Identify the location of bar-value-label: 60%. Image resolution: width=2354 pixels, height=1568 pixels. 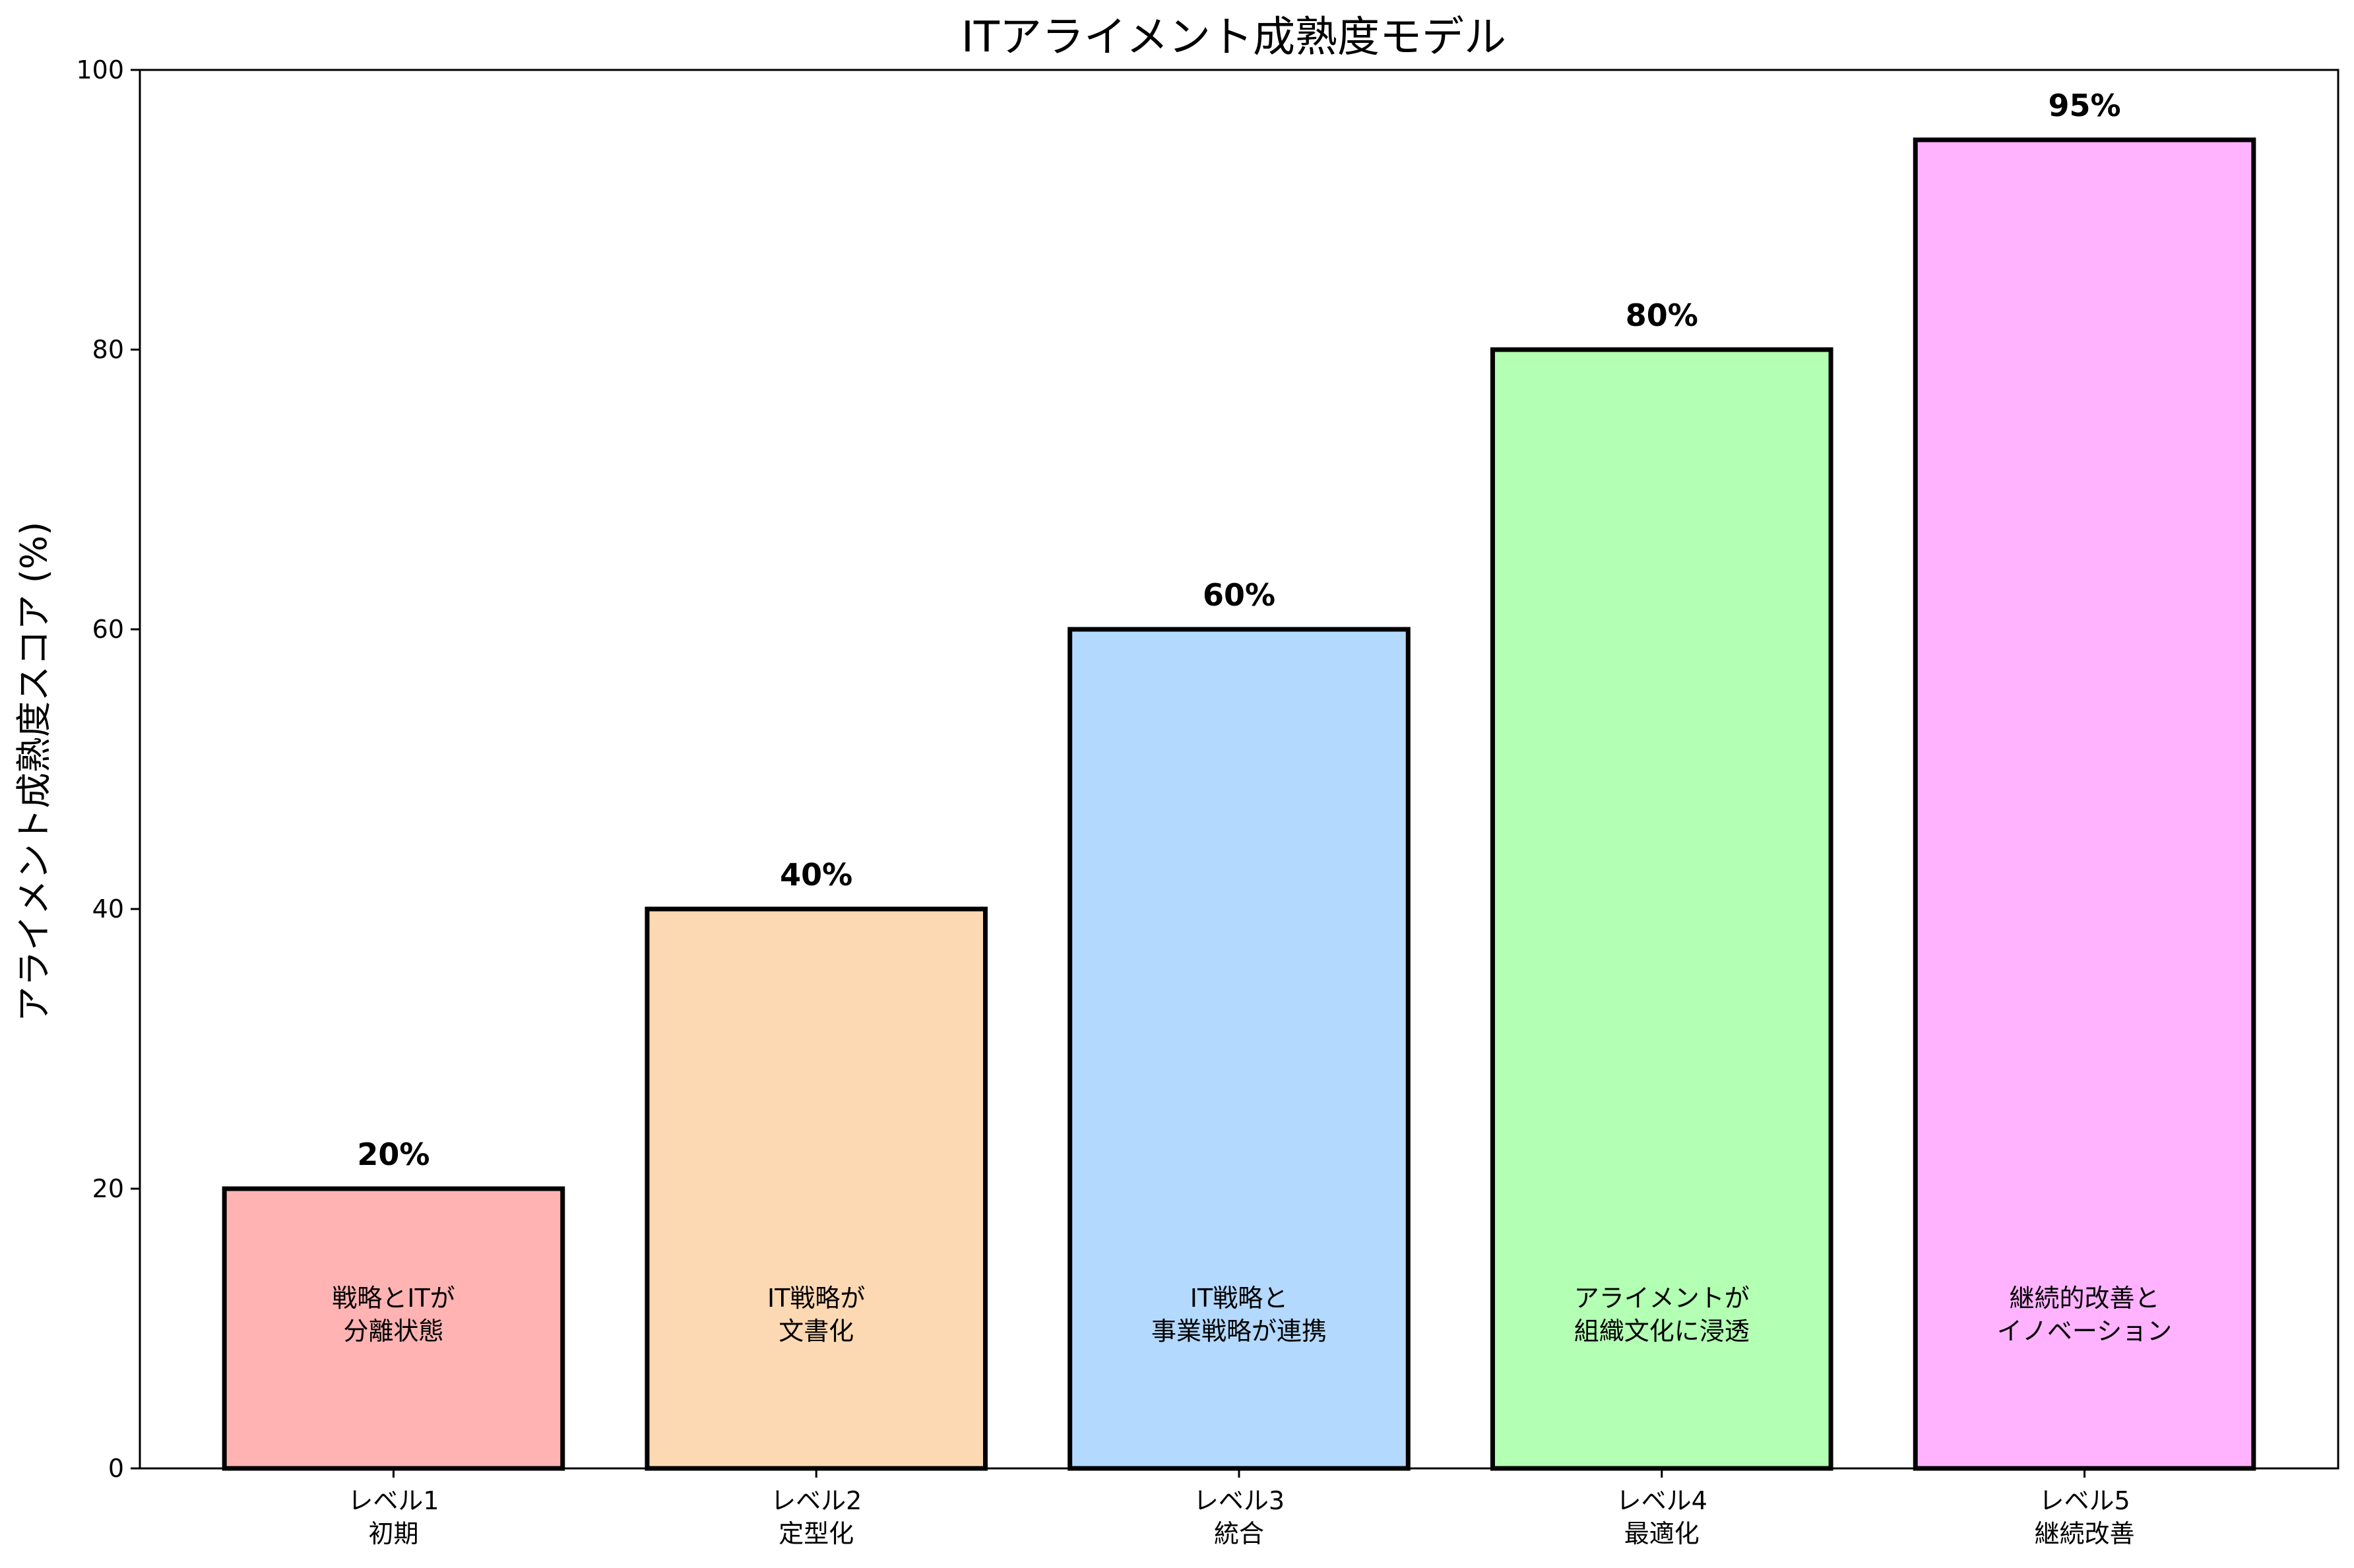
(1239, 595).